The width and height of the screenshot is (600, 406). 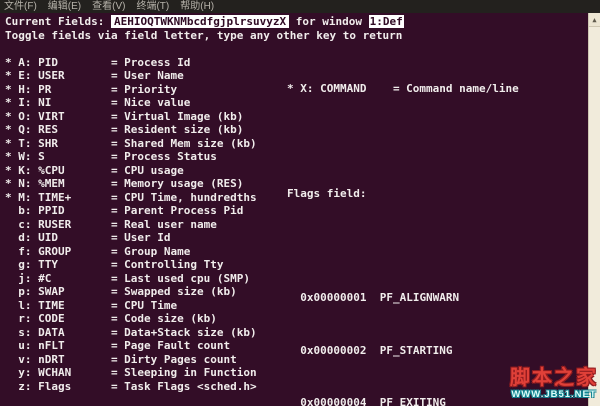 What do you see at coordinates (25, 102) in the screenshot?
I see `field-letter: I:` at bounding box center [25, 102].